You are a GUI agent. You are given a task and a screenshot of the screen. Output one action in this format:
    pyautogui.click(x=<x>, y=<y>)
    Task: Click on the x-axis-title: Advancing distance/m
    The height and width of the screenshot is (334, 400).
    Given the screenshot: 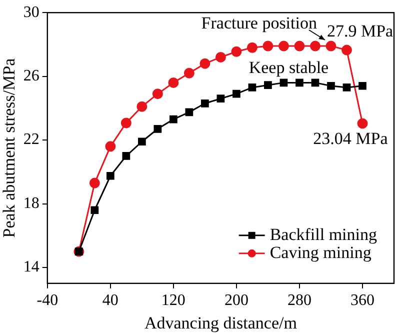 What is the action you would take?
    pyautogui.click(x=220, y=322)
    